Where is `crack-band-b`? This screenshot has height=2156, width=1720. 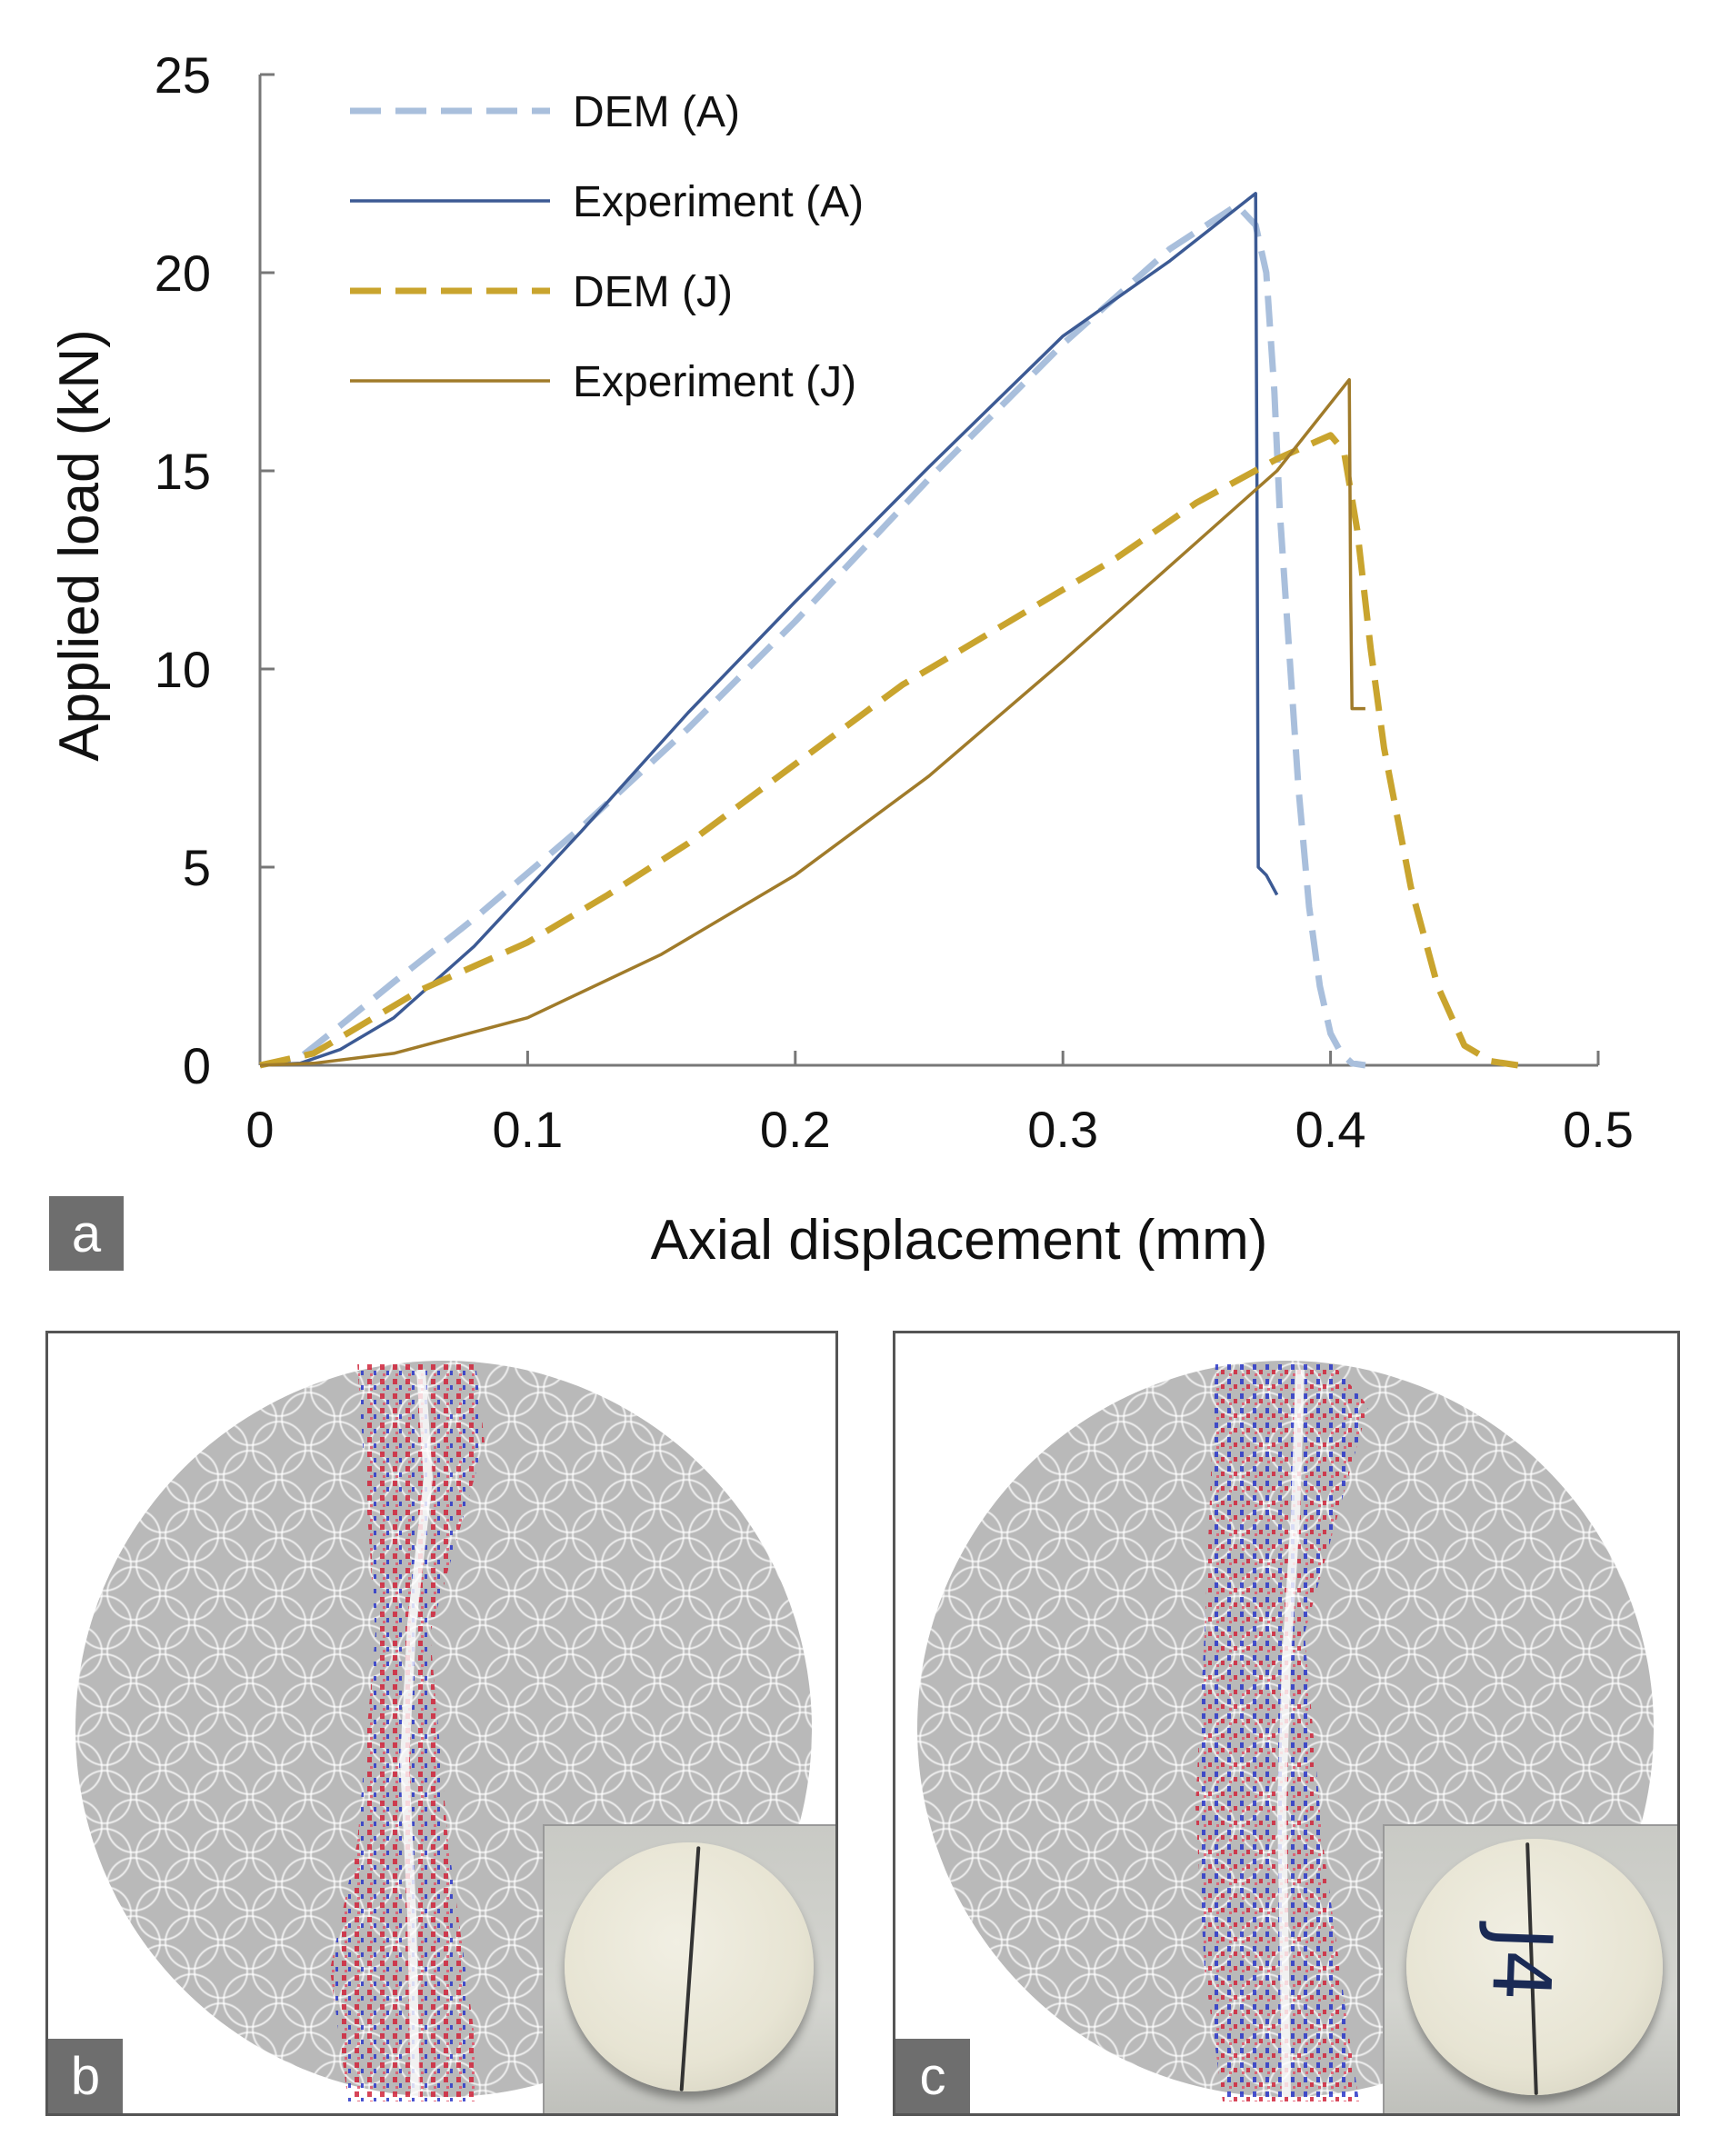 crack-band-b is located at coordinates (408, 1731).